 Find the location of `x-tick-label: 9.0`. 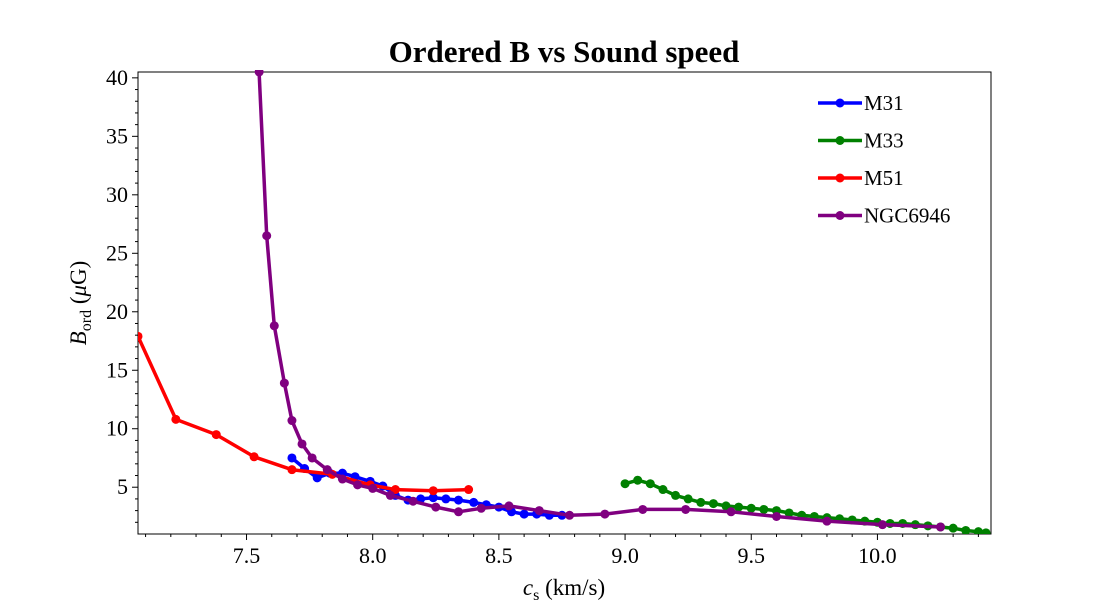

x-tick-label: 9.0 is located at coordinates (625, 555).